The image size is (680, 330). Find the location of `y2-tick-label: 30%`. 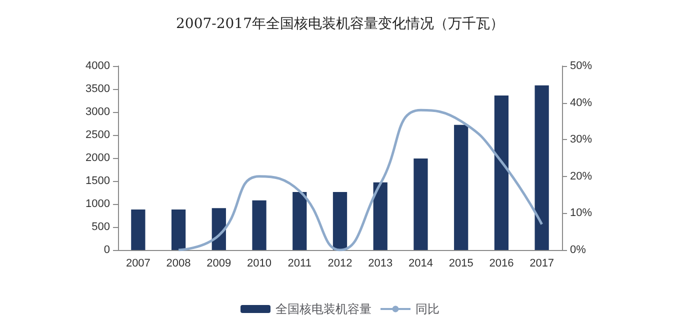

y2-tick-label: 30% is located at coordinates (581, 140).